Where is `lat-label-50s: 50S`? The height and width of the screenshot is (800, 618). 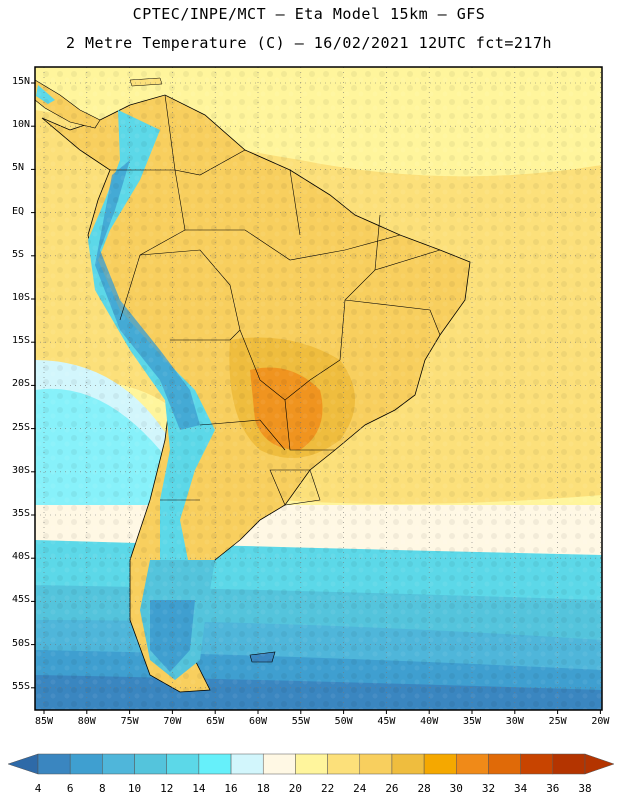
lat-label-50s: 50S is located at coordinates (21, 643).